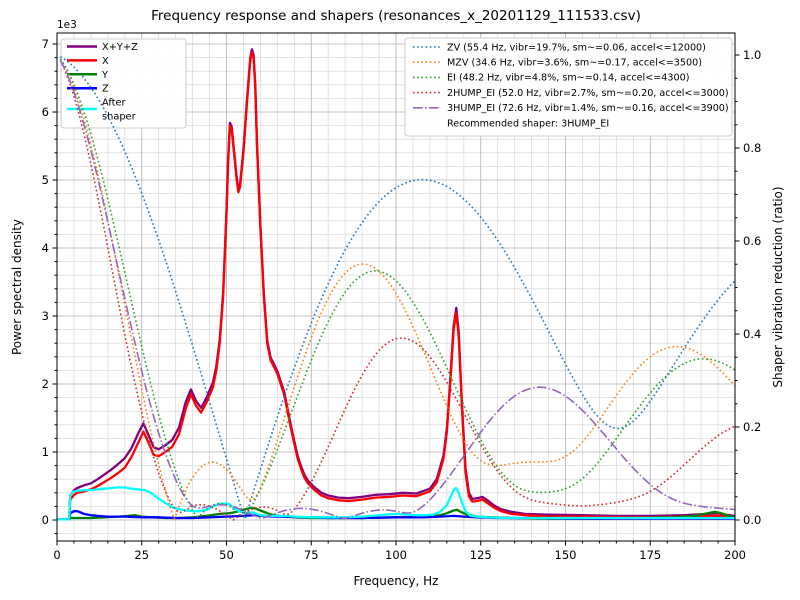 Image resolution: width=800 pixels, height=600 pixels. What do you see at coordinates (528, 123) in the screenshot?
I see `recommended-shaper-note: Recommended shaper: 3HUMP_EI` at bounding box center [528, 123].